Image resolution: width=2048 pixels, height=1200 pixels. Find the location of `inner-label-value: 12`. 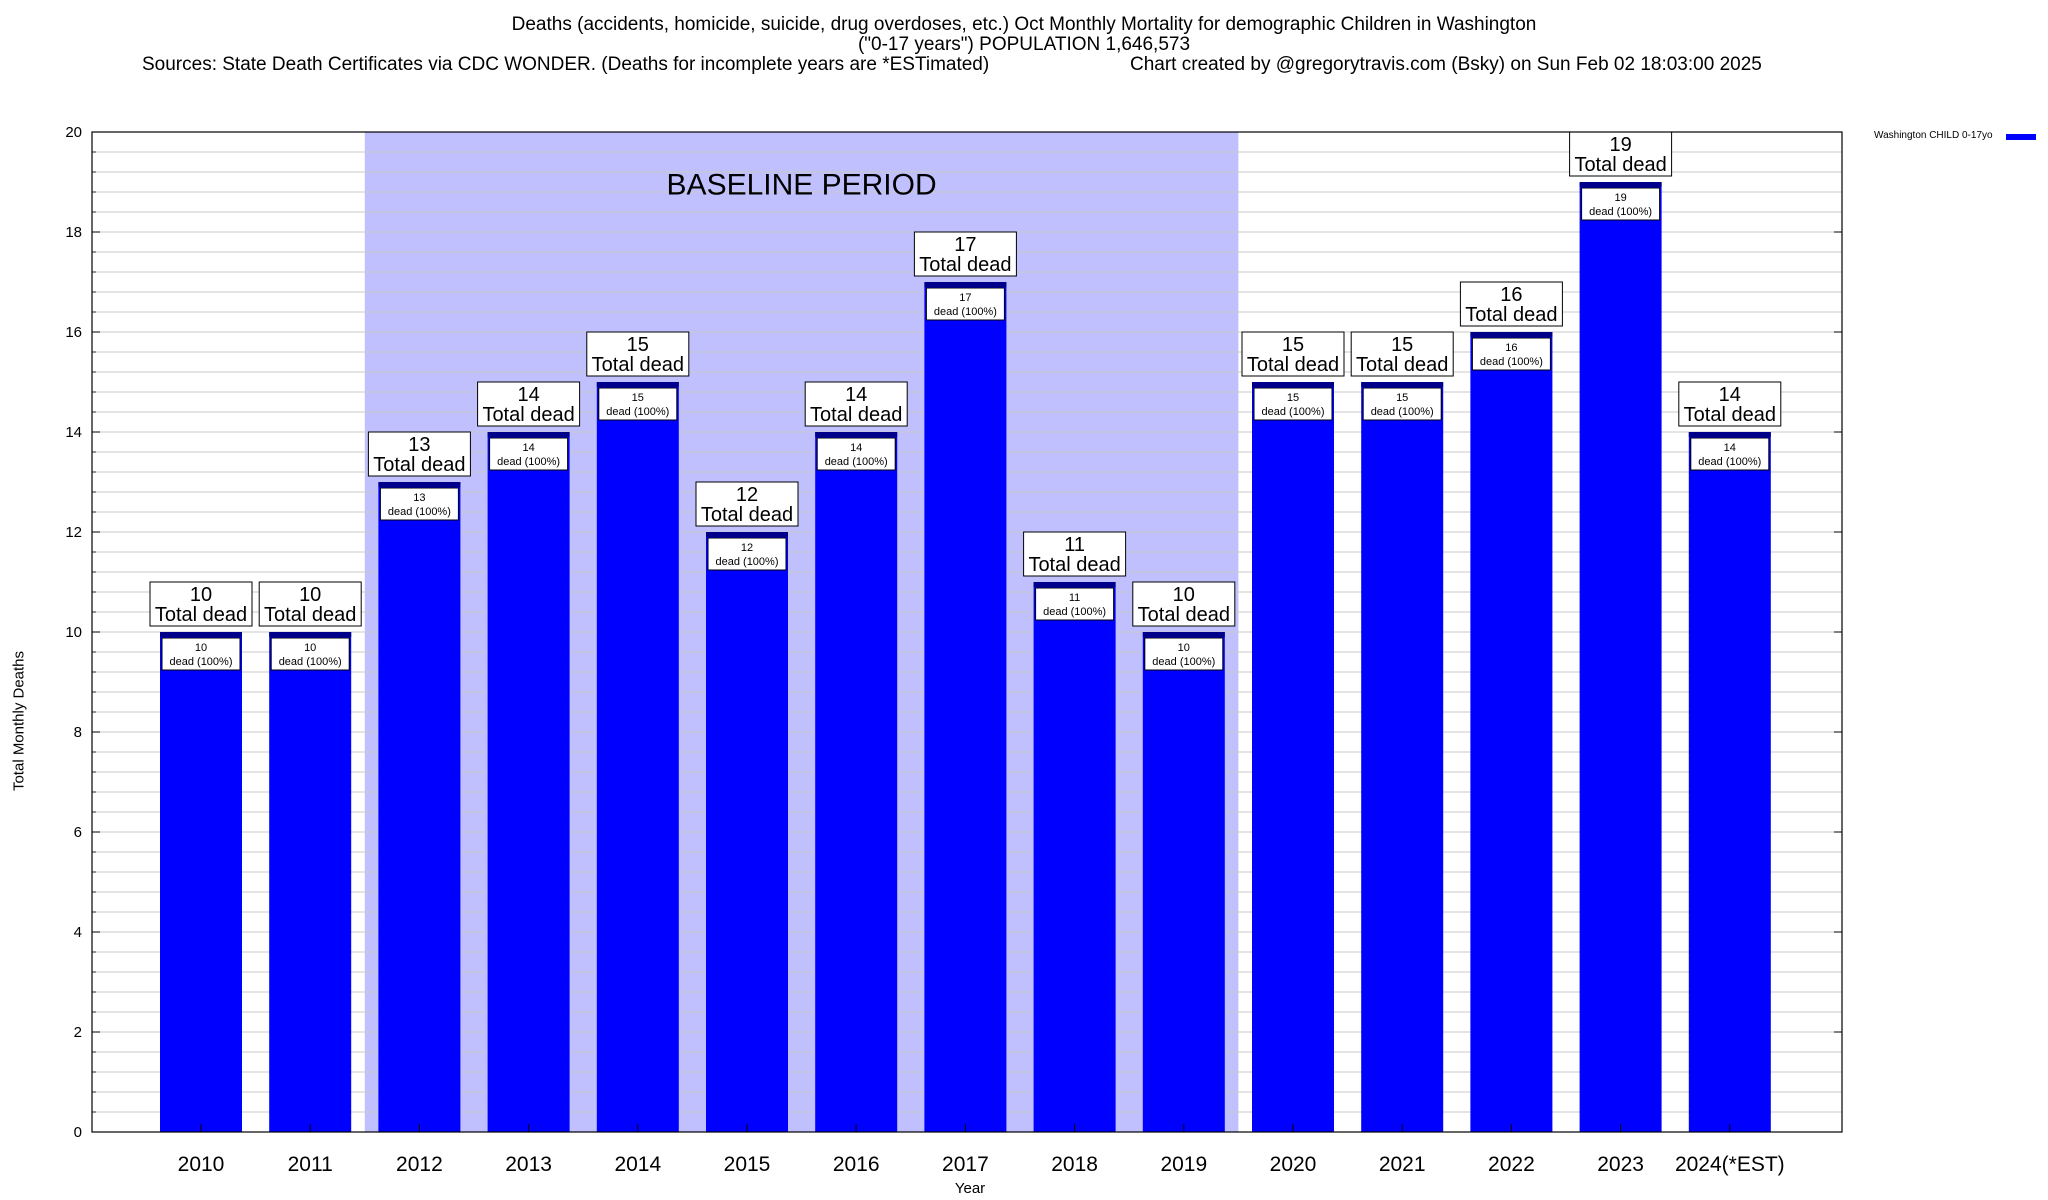

inner-label-value: 12 is located at coordinates (747, 548).